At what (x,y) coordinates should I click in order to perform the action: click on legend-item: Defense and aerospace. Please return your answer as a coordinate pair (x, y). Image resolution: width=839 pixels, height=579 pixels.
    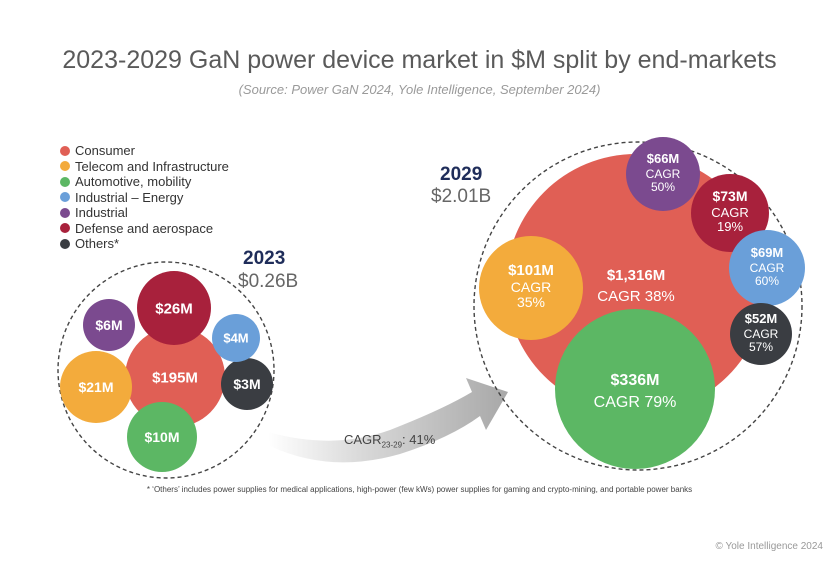
    Looking at the image, I should click on (144, 229).